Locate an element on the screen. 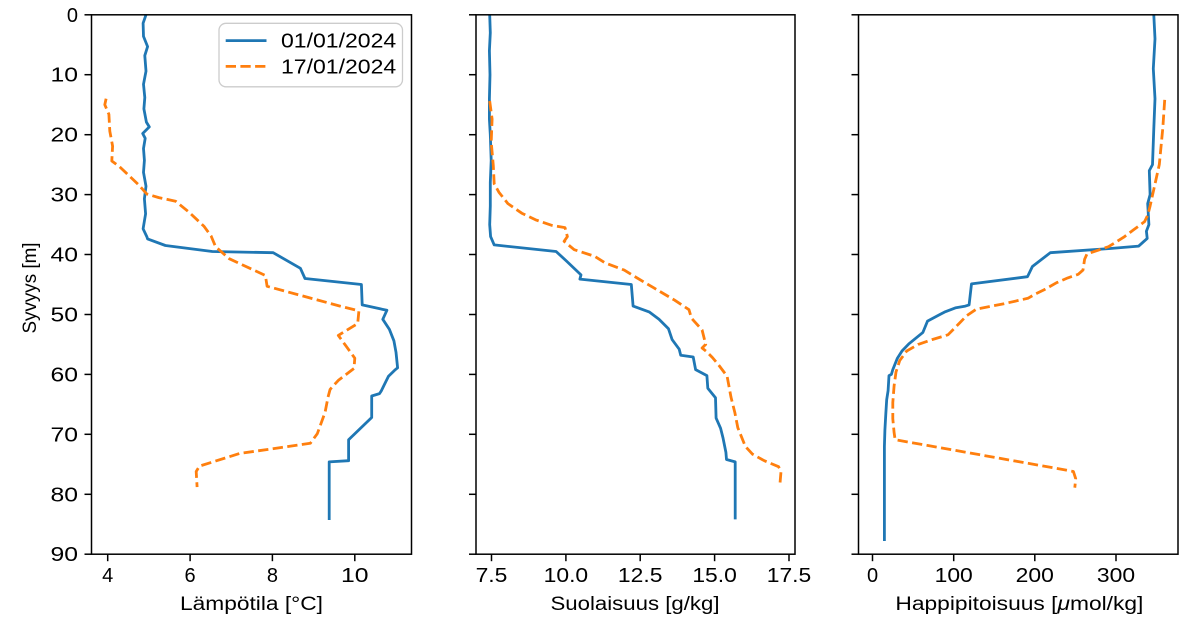  svg-text: 01/01/2024 is located at coordinates (338, 42).